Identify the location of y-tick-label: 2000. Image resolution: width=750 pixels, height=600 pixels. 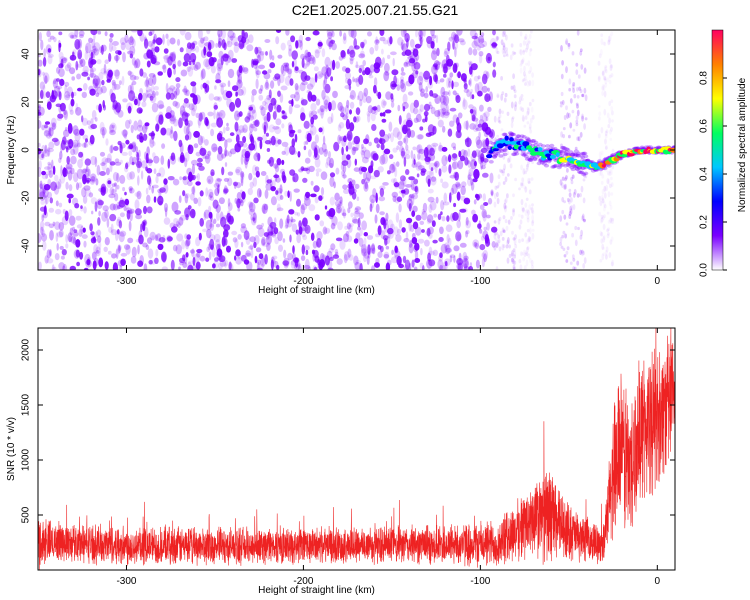
(26, 349).